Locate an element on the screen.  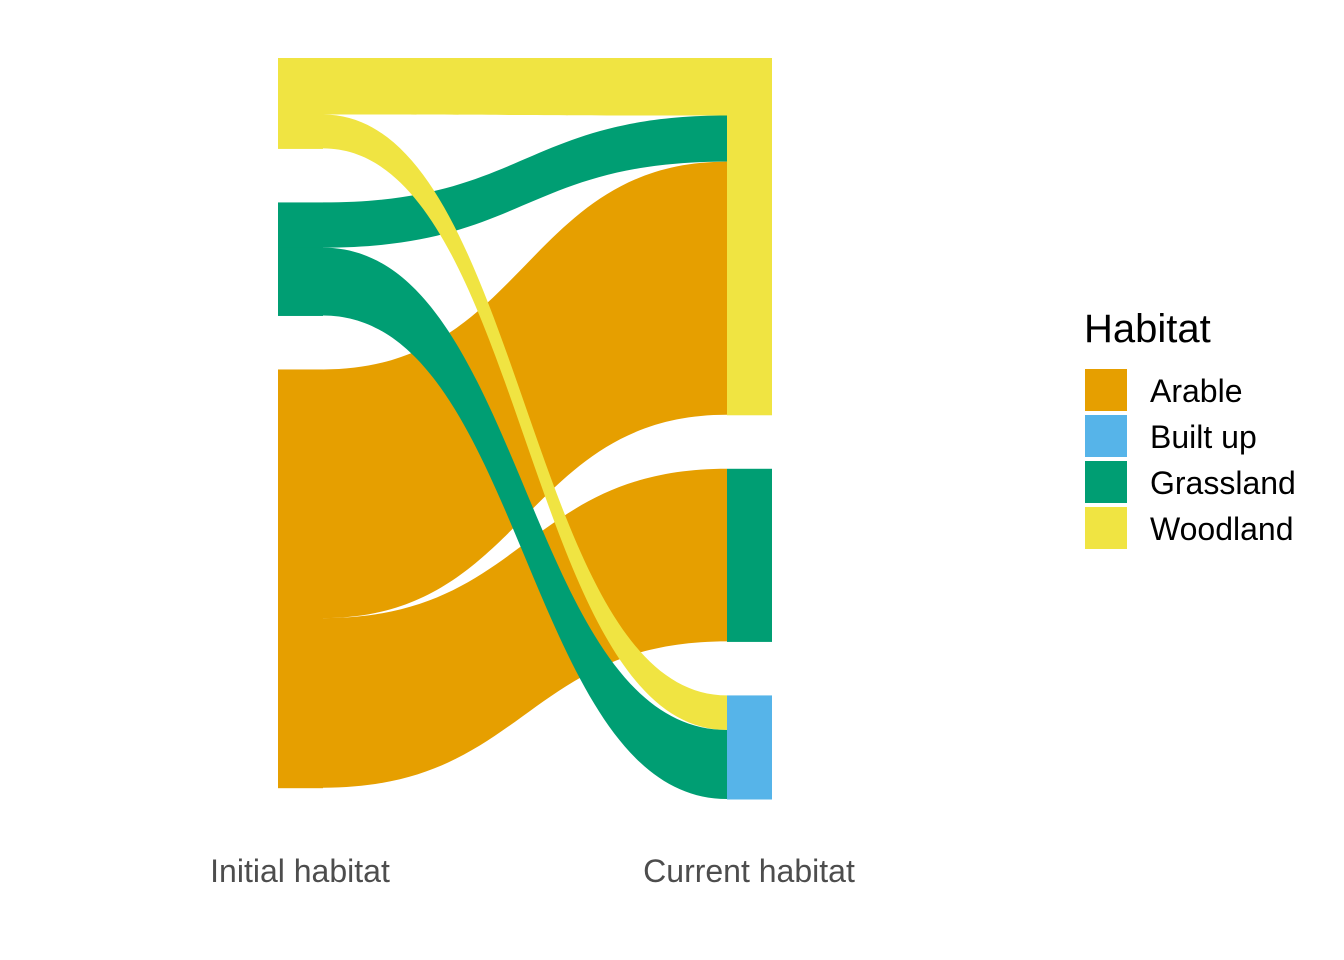
legend-swatch-built-up is located at coordinates (1106, 436).